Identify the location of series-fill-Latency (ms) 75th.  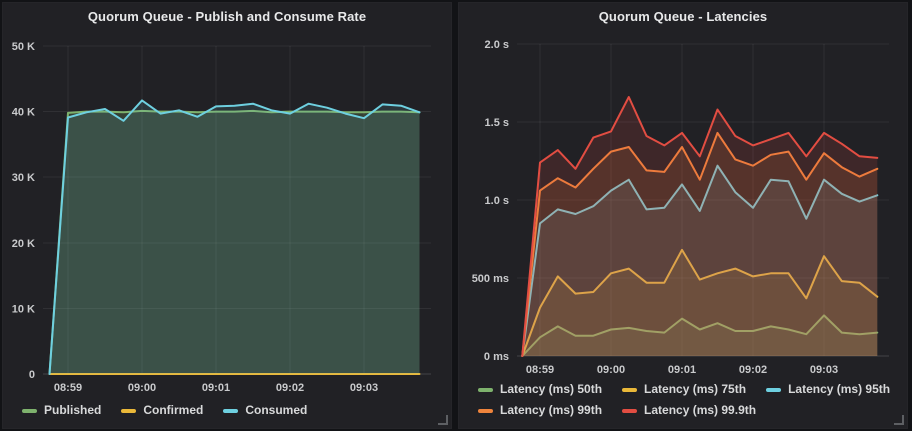
(700, 302).